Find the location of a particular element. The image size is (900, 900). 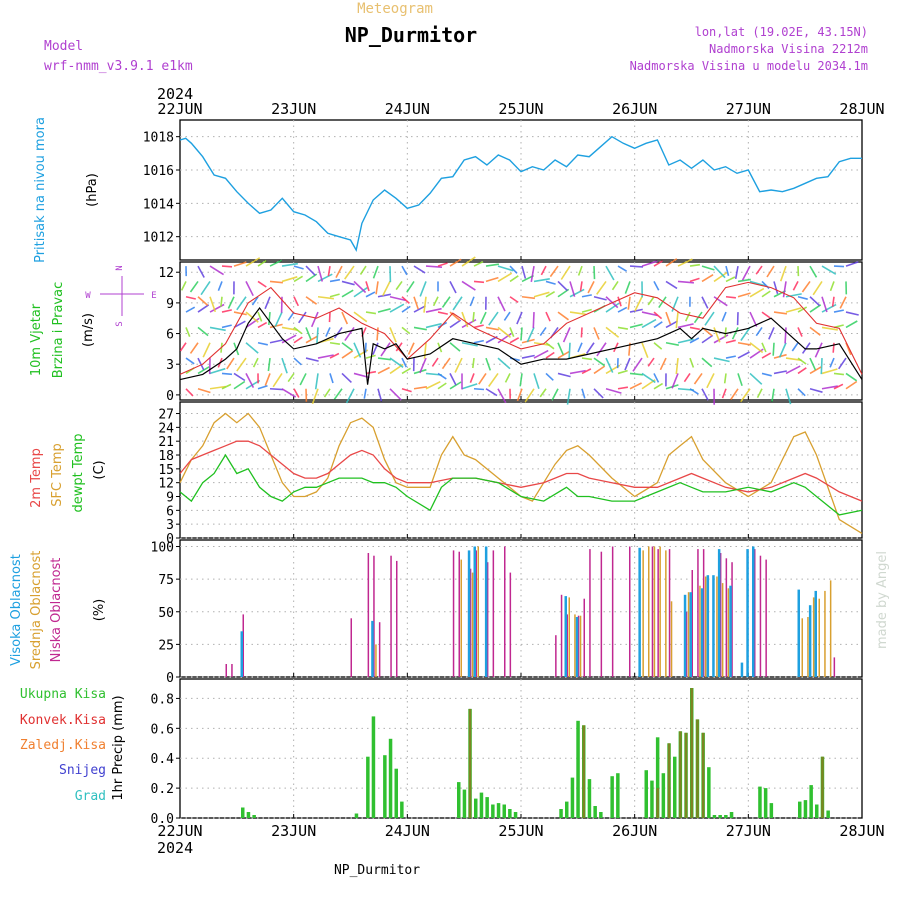

legend-convective: Konvek.Kisa is located at coordinates (63, 720).